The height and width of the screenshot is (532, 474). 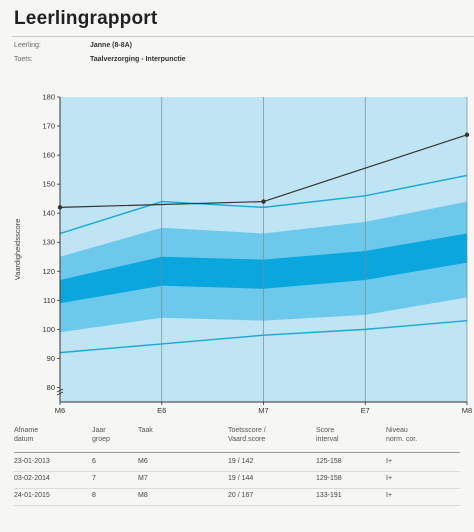 What do you see at coordinates (329, 461) in the screenshot?
I see `cell-interval: 125-158` at bounding box center [329, 461].